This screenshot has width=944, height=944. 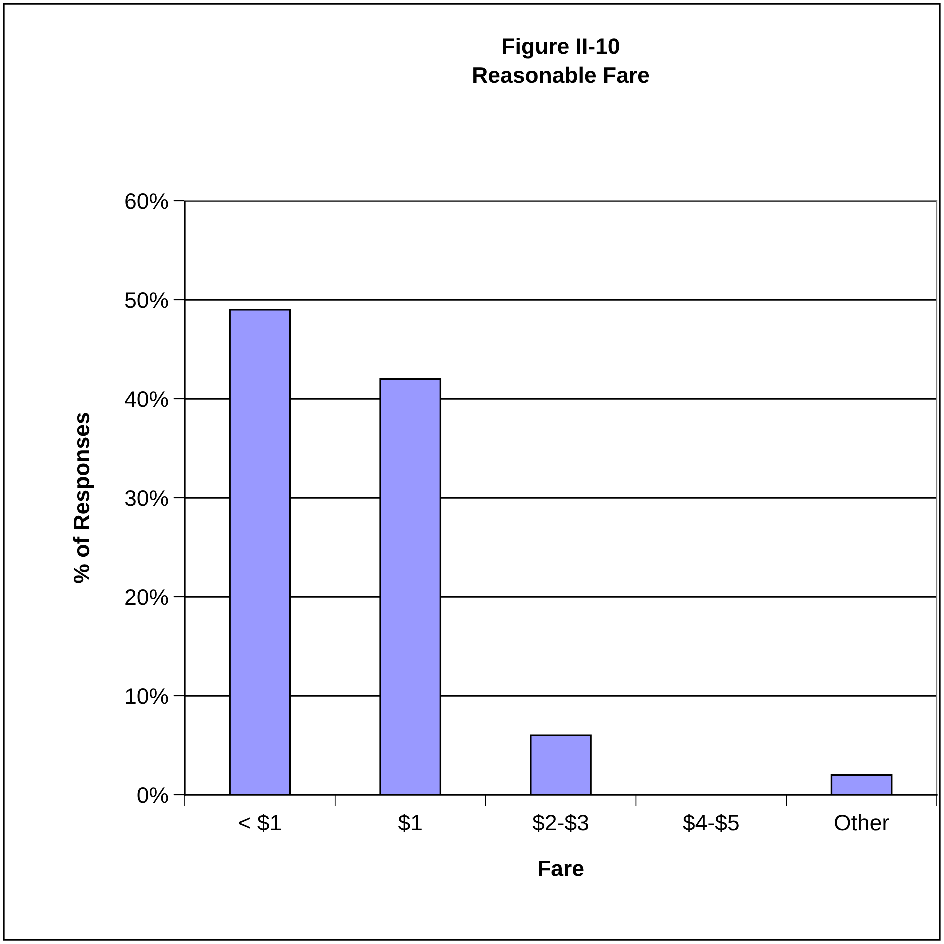 What do you see at coordinates (562, 61) in the screenshot?
I see `chart-title: Figure II-10 Reasonable Fare` at bounding box center [562, 61].